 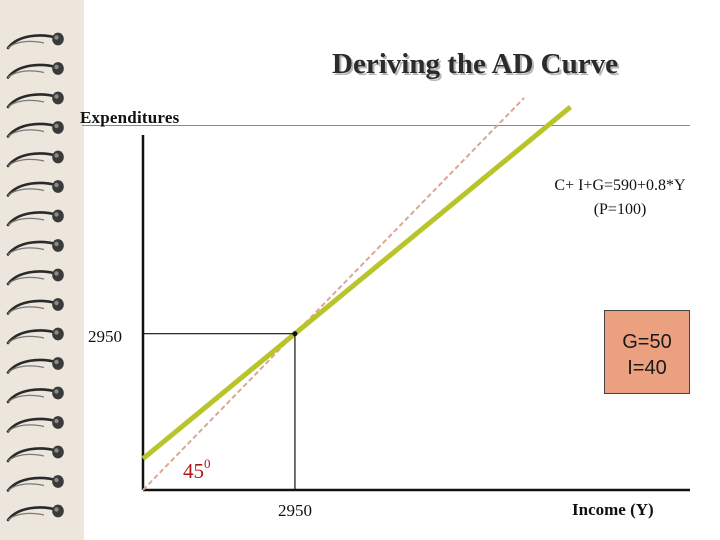 I want to click on angle-superscript: 0, so click(x=207, y=463).